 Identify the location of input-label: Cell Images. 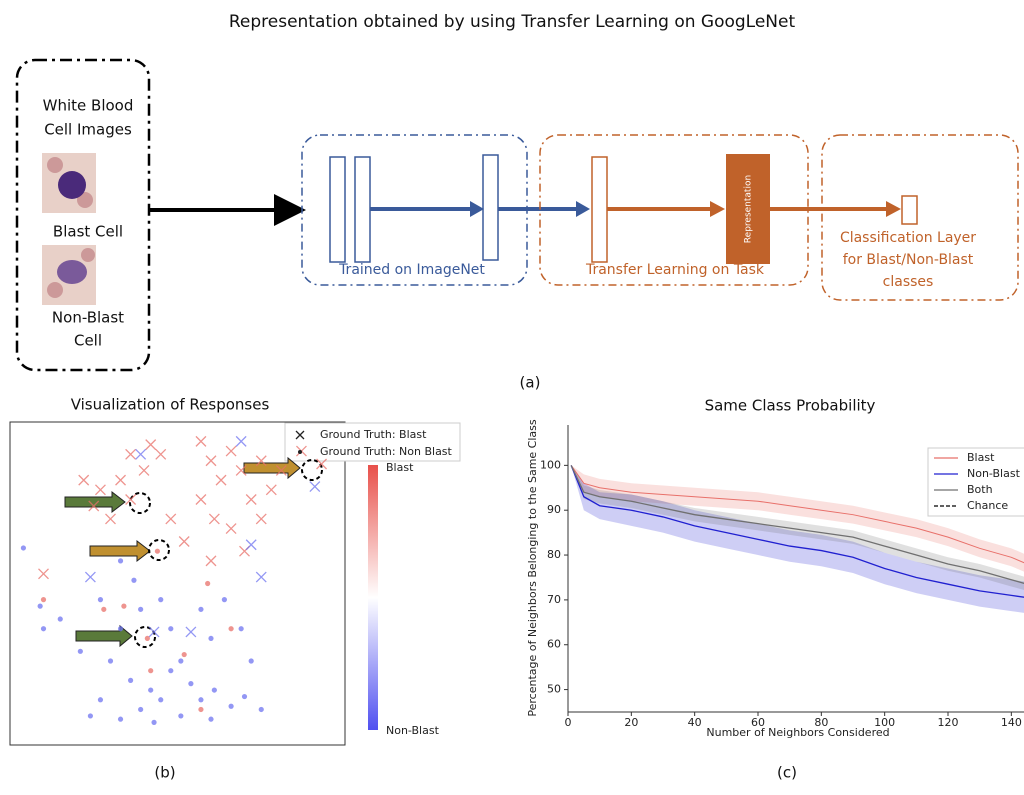
(88, 130).